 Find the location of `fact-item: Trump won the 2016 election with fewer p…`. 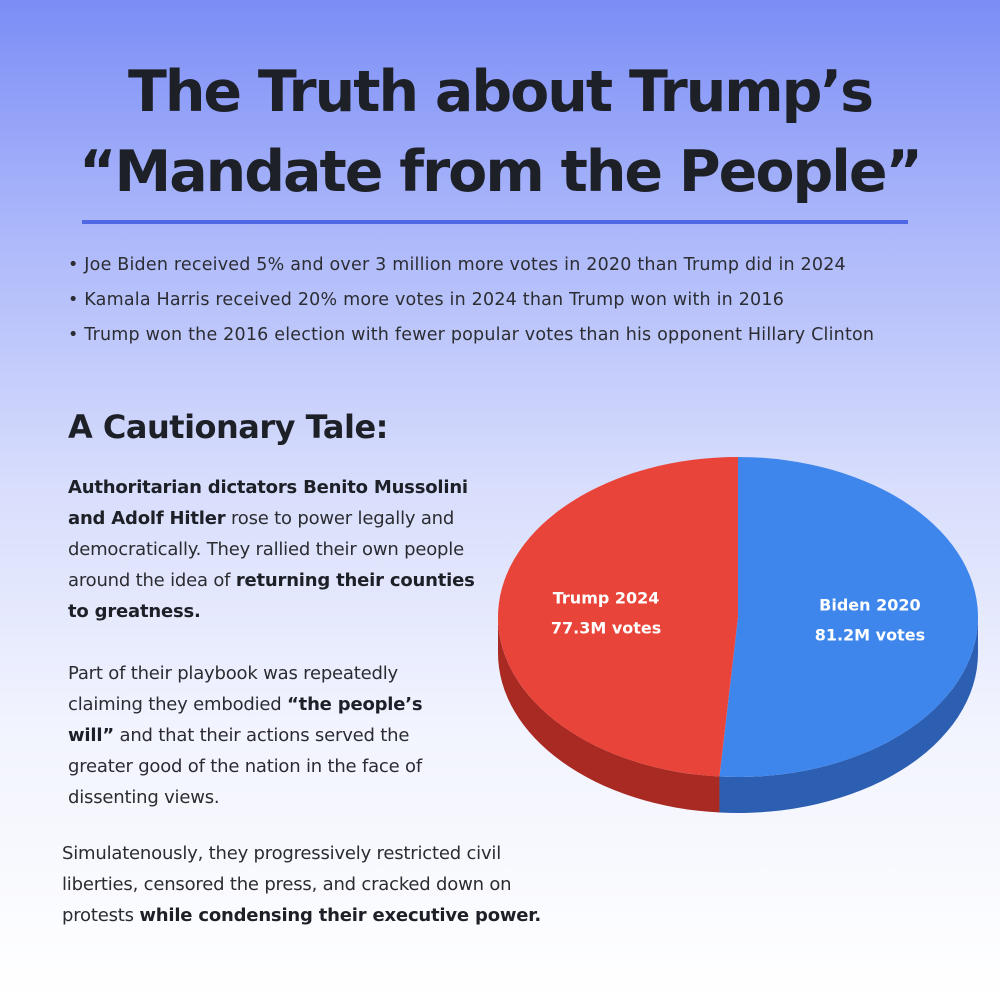

fact-item: Trump won the 2016 election with fewer p… is located at coordinates (471, 335).